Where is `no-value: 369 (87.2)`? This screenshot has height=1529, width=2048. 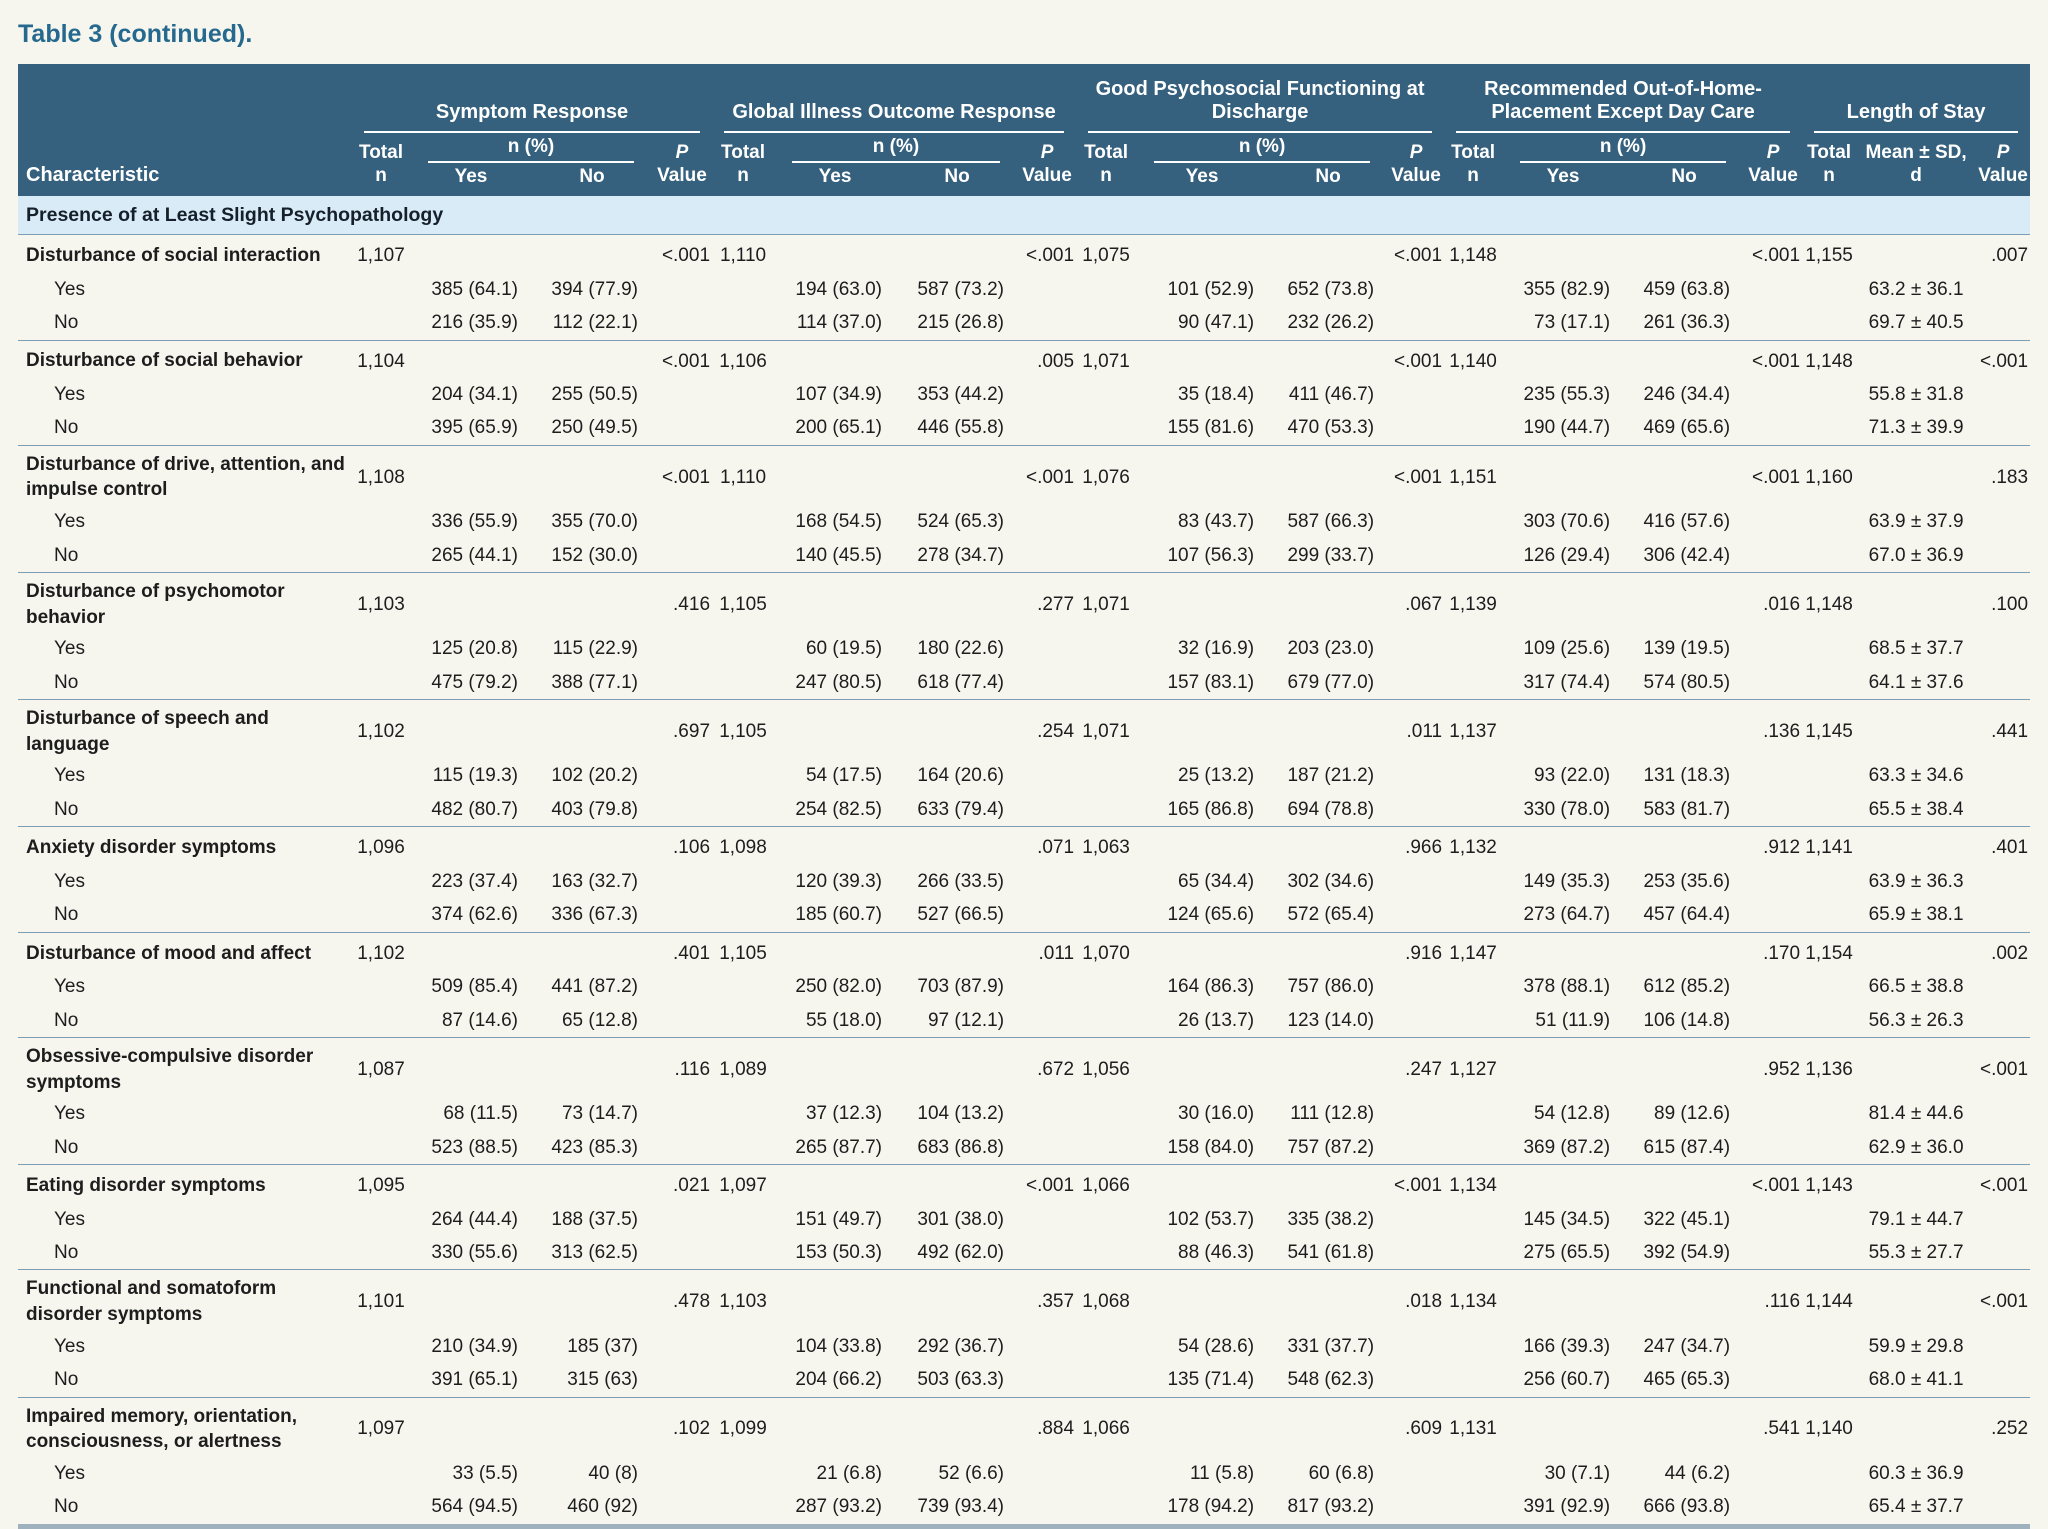 no-value: 369 (87.2) is located at coordinates (1567, 1147).